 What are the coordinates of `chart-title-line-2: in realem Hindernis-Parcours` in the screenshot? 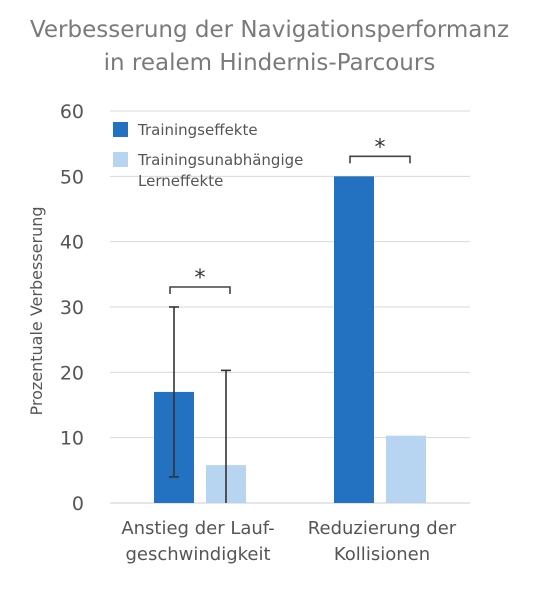 It's located at (269, 63).